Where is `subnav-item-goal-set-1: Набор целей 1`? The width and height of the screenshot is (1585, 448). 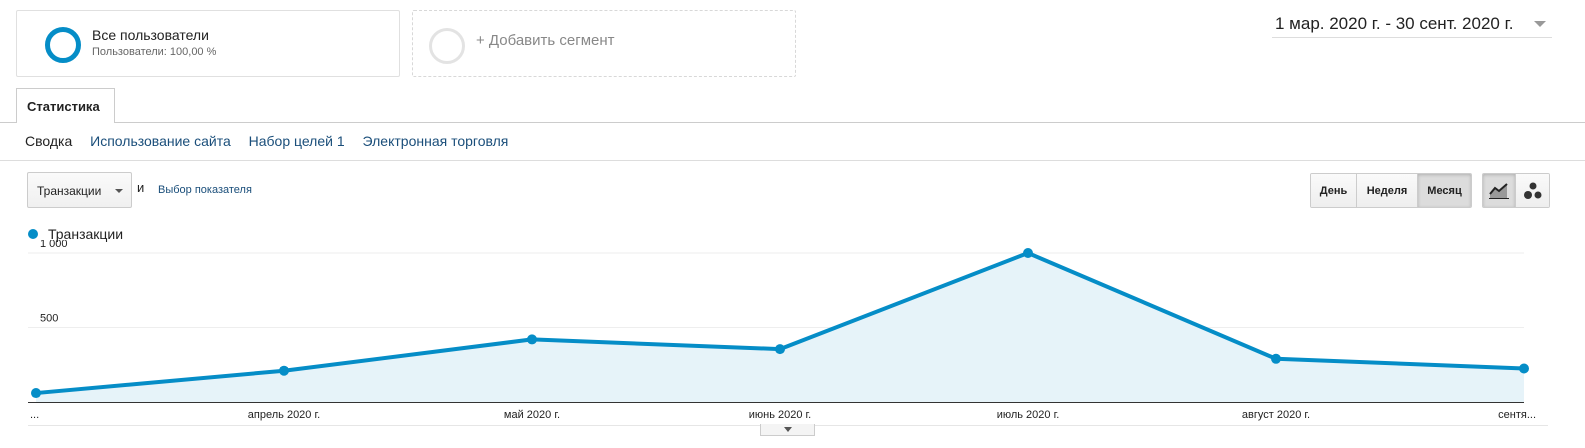 subnav-item-goal-set-1: Набор целей 1 is located at coordinates (296, 141).